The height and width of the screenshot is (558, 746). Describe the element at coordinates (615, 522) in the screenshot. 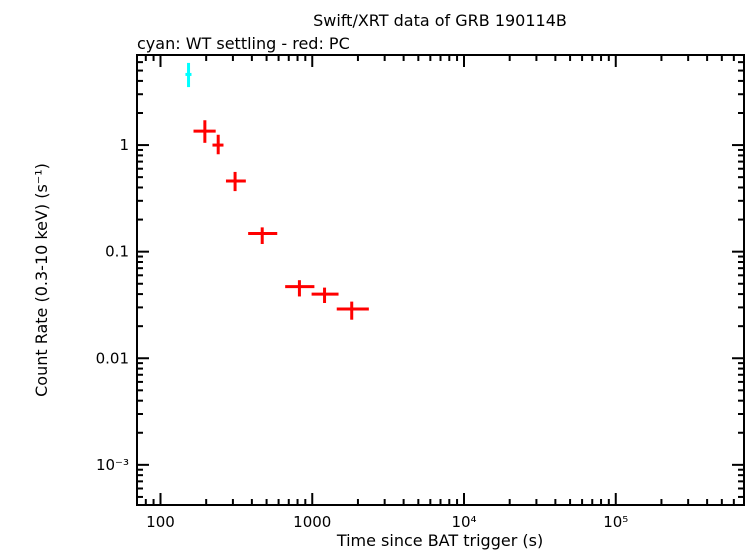

I see `x-tick-label: 10⁵` at that location.